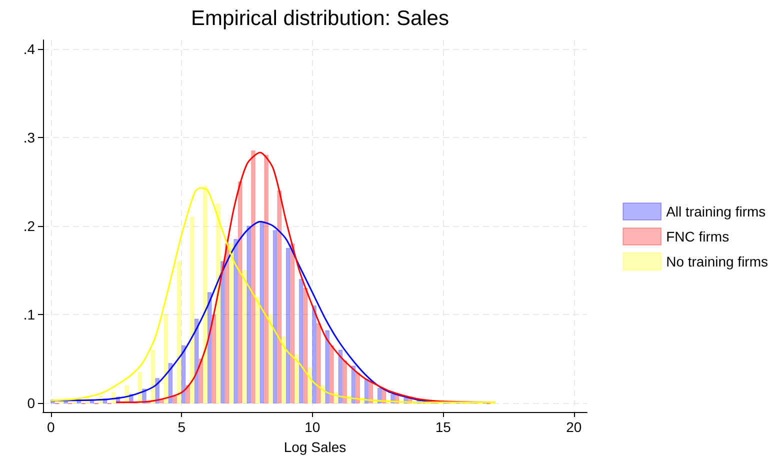 The height and width of the screenshot is (473, 778). What do you see at coordinates (50, 427) in the screenshot?
I see `x-tick-label: 0` at bounding box center [50, 427].